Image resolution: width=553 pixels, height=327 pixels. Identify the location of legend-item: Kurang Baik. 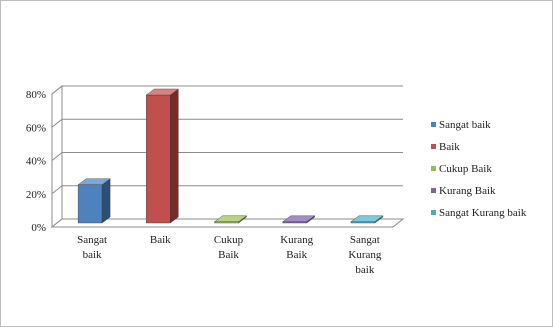
(463, 191).